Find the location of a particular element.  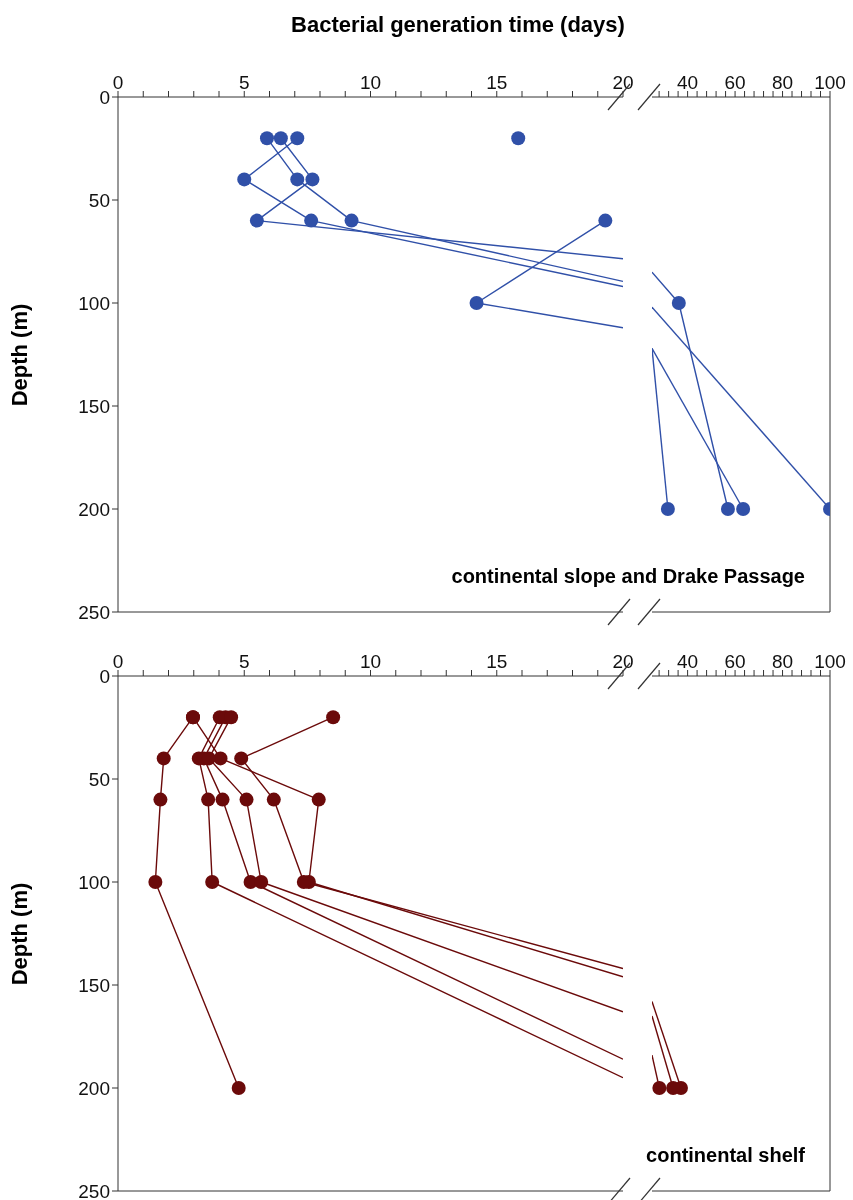

x-axis-title: Bacterial generation time (days) is located at coordinates (458, 25).